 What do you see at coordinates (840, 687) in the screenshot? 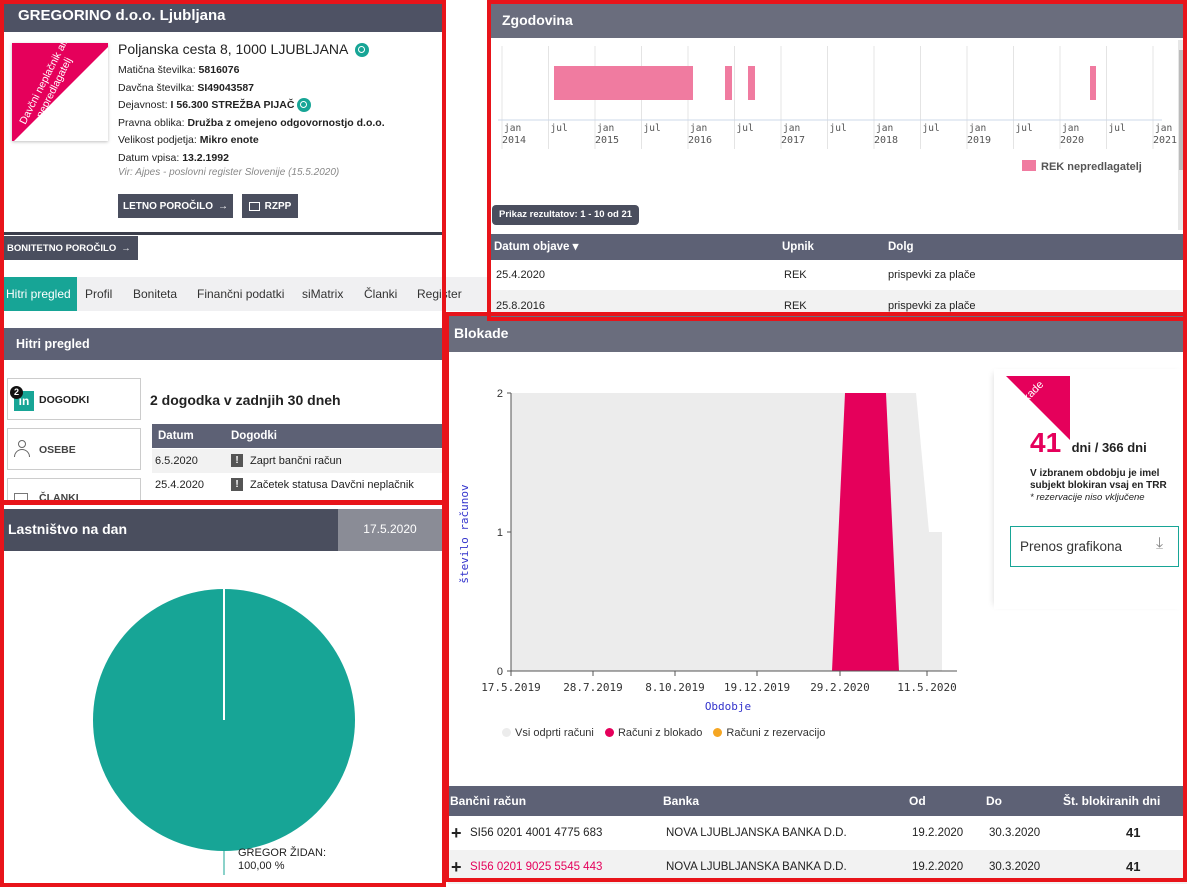
I see `x-tick-label: 29.2.2020` at bounding box center [840, 687].